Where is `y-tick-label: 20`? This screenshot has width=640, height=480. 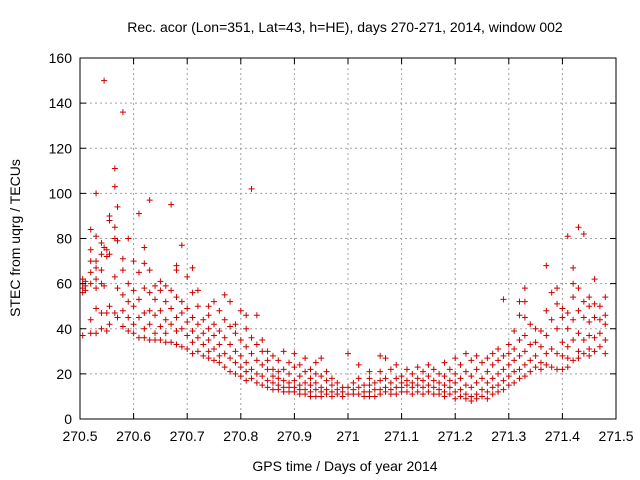
y-tick-label: 20 is located at coordinates (64, 374).